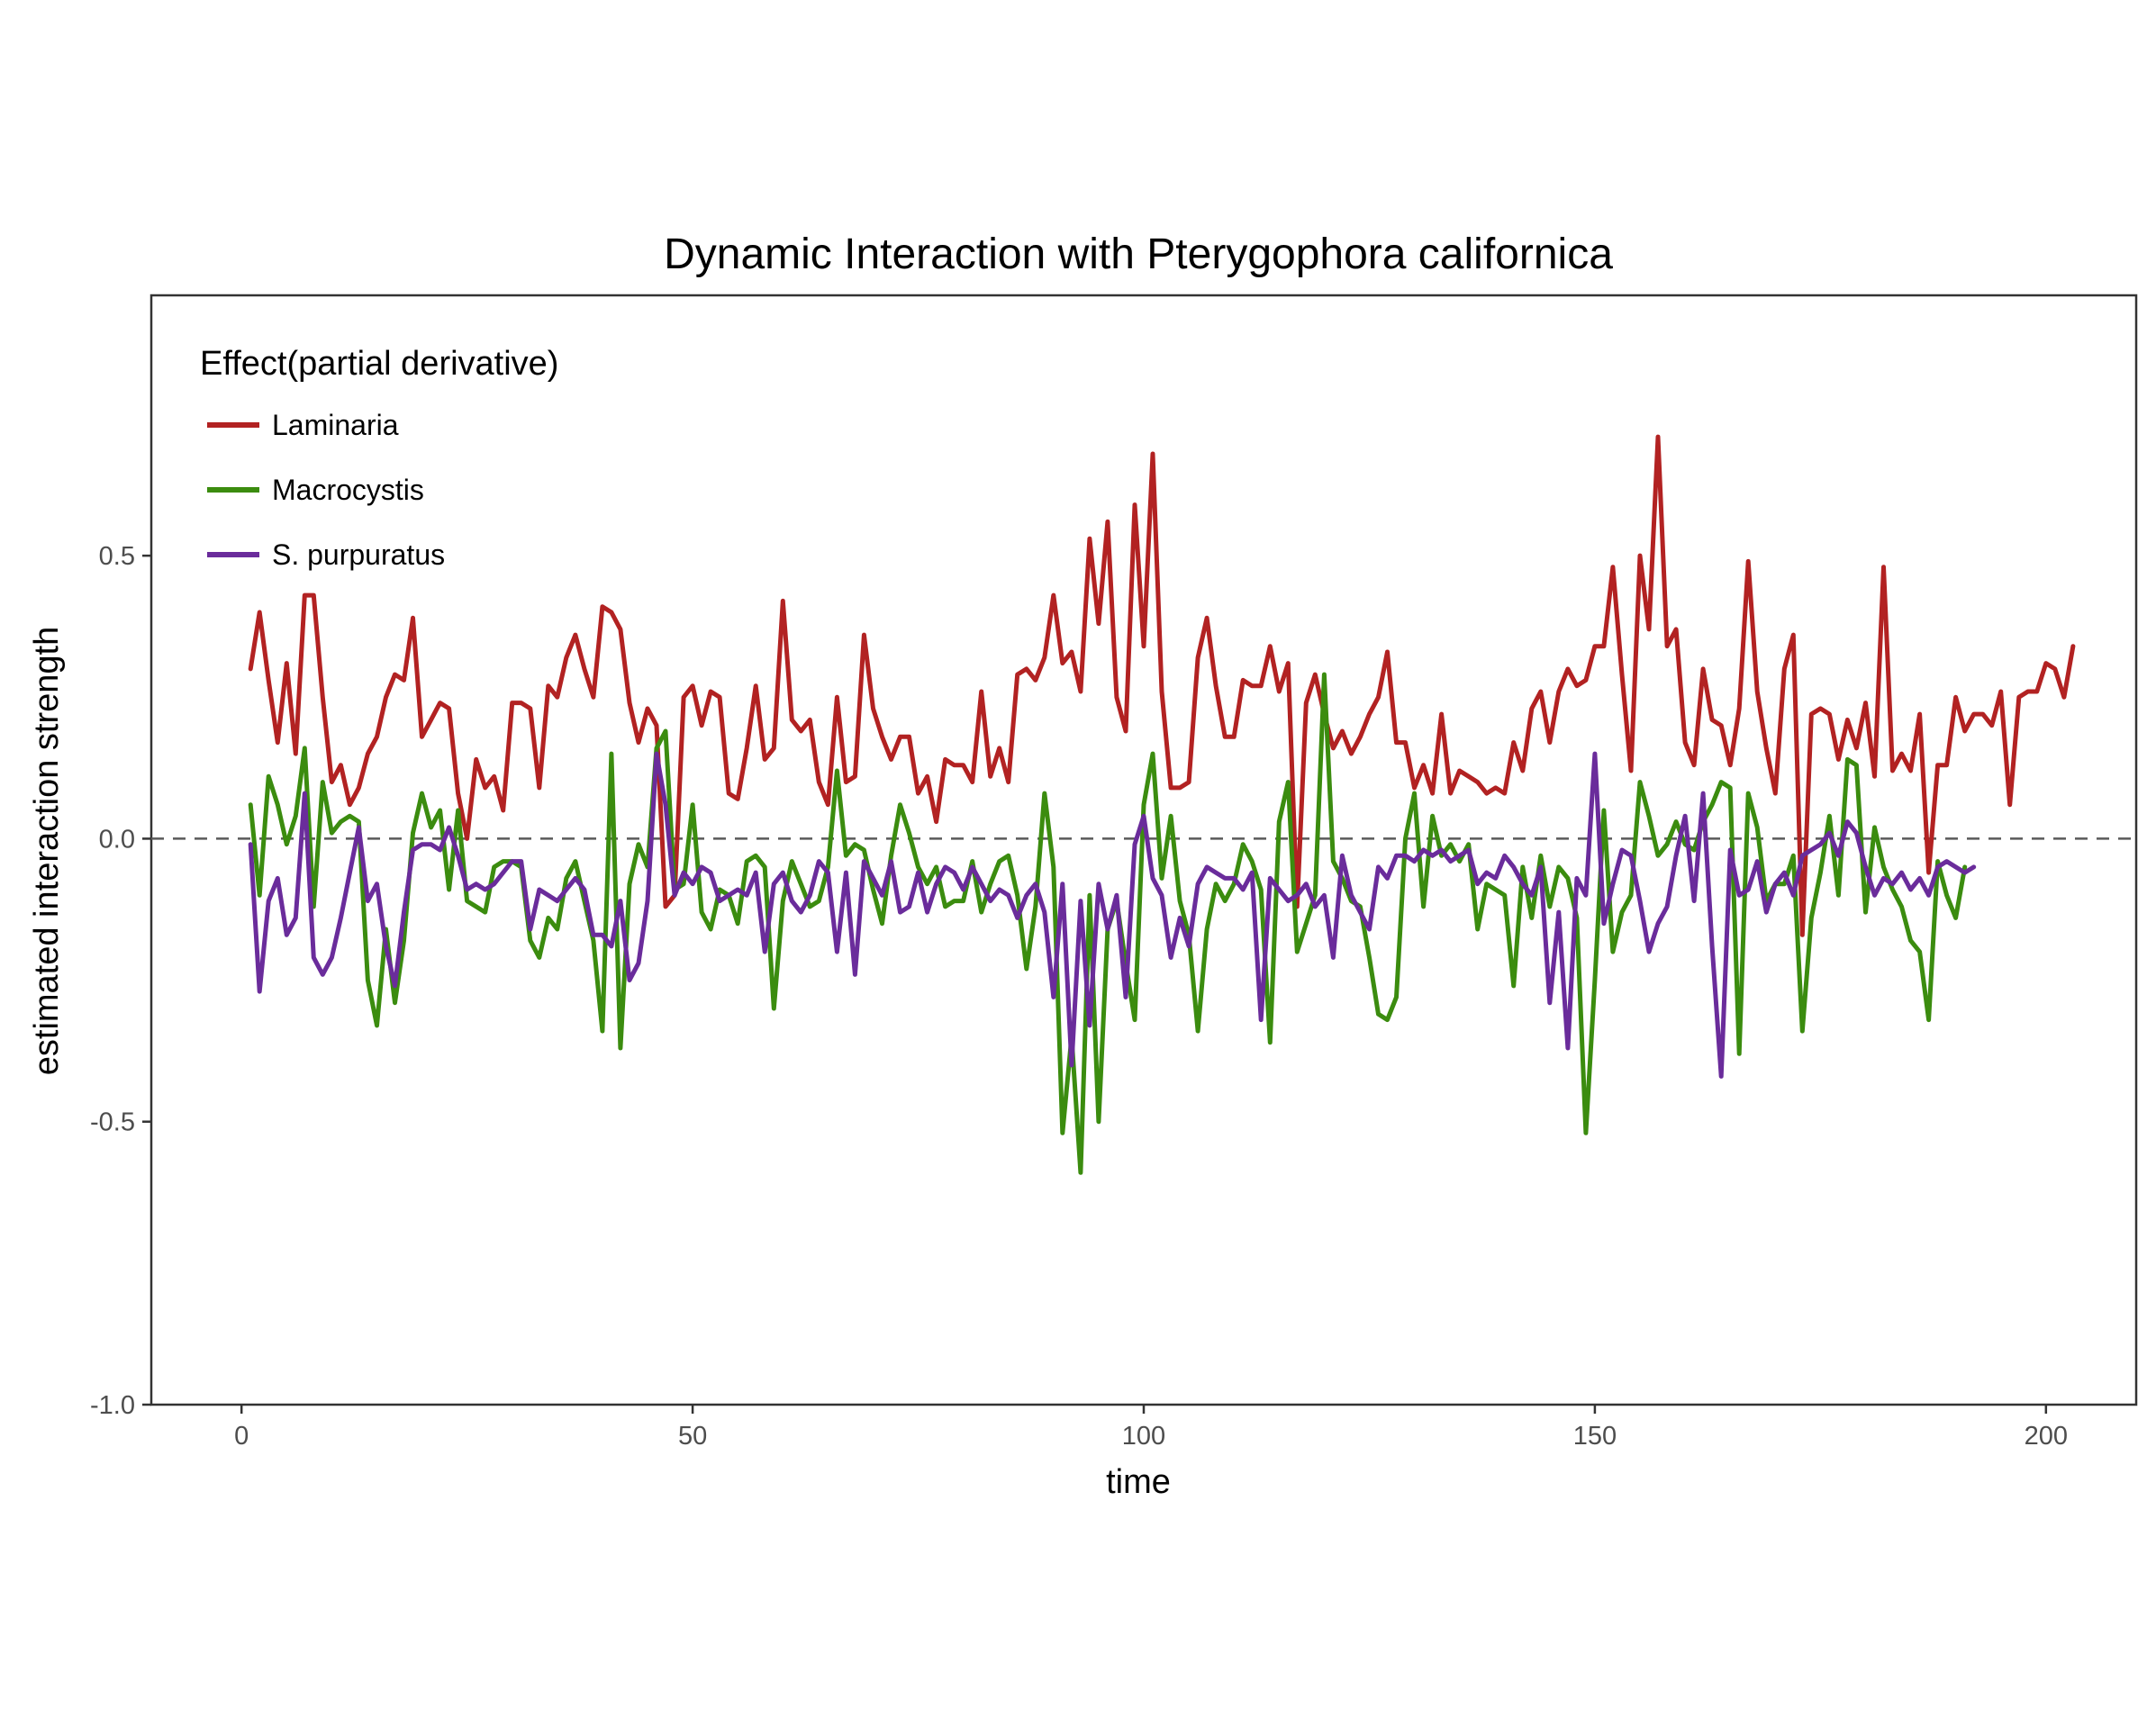 The image size is (2147, 1736). Describe the element at coordinates (117, 839) in the screenshot. I see `y-tick-label: 0.0` at that location.